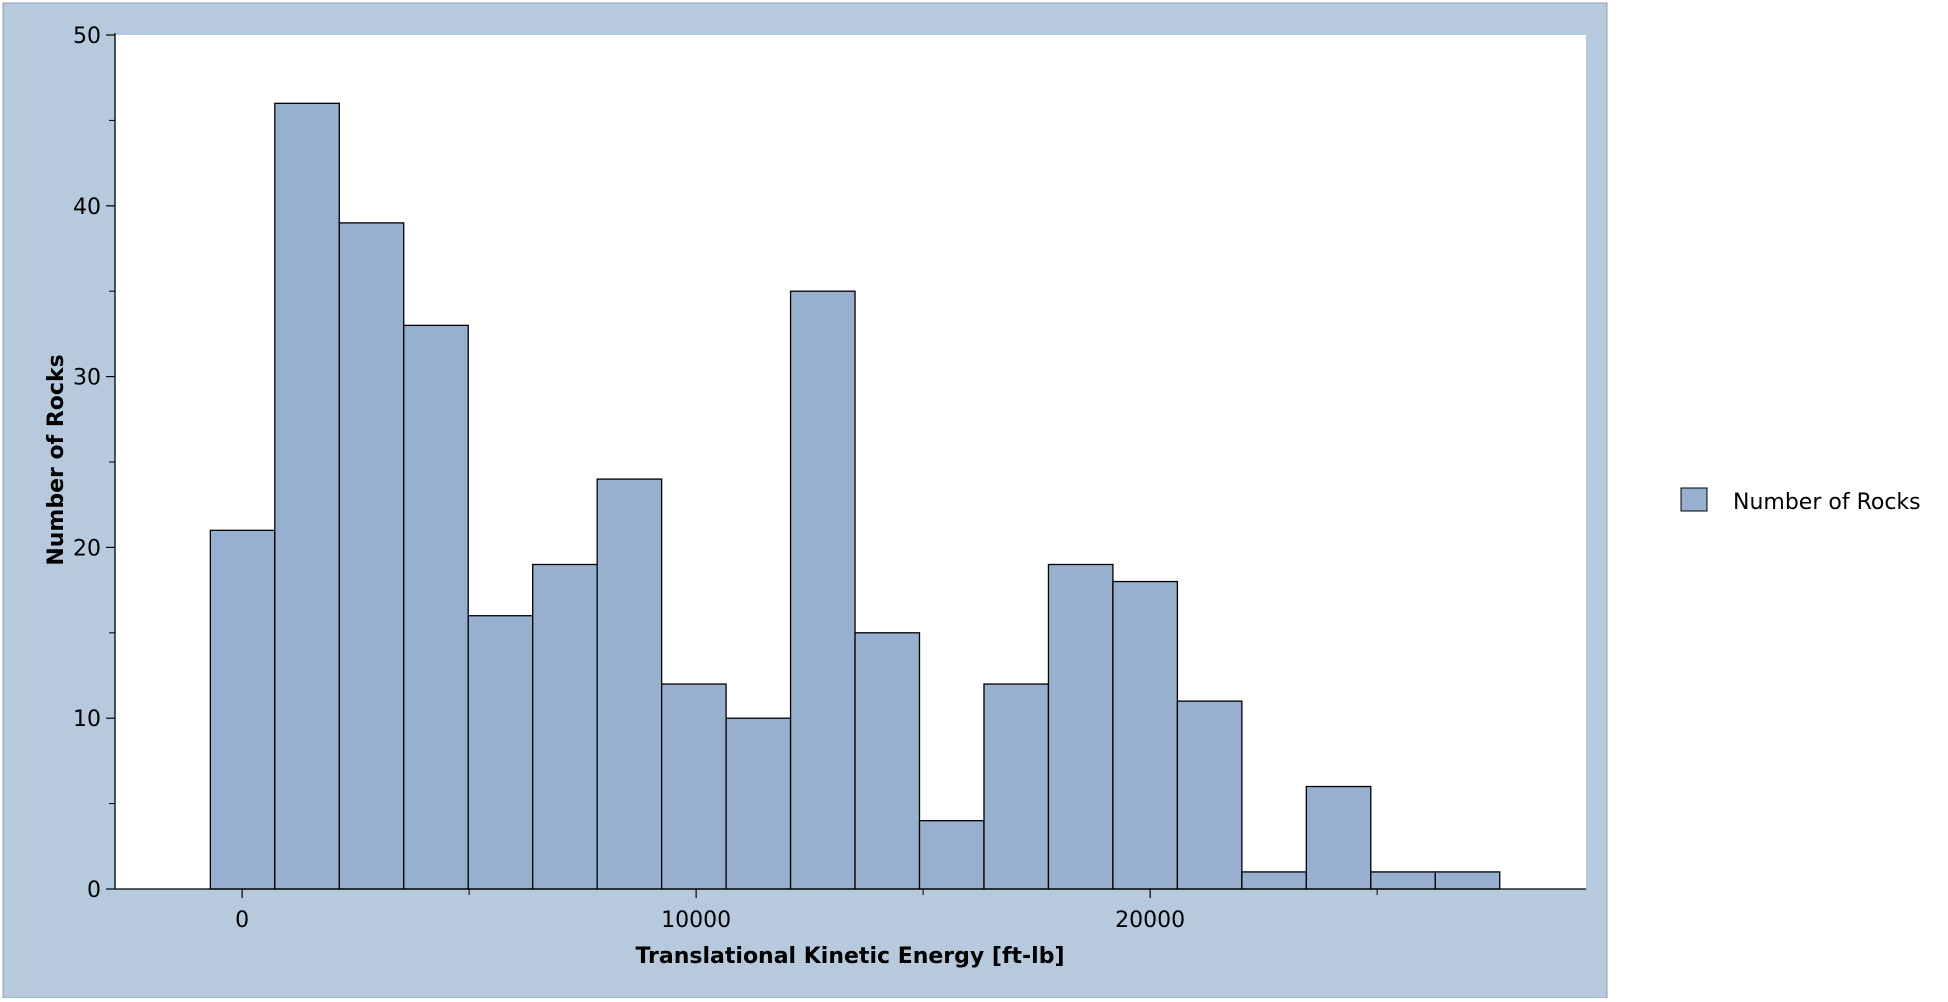 This screenshot has width=1948, height=1002. I want to click on y-tick-label-10: 10, so click(87, 719).